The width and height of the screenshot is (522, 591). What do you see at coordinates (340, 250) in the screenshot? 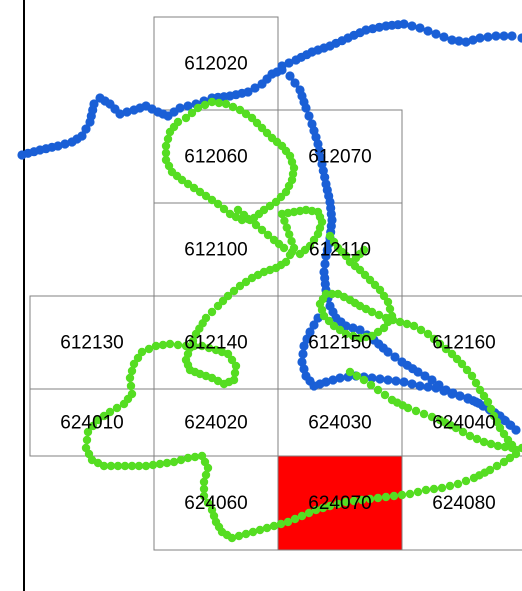
I see `grid-cell-label-612110: 612110` at bounding box center [340, 250].